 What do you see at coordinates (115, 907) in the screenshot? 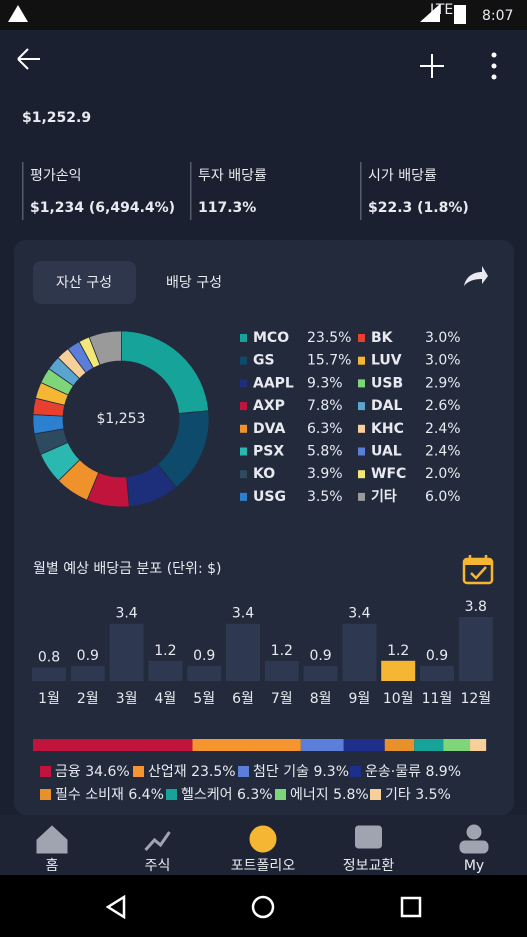
I see `back-key` at bounding box center [115, 907].